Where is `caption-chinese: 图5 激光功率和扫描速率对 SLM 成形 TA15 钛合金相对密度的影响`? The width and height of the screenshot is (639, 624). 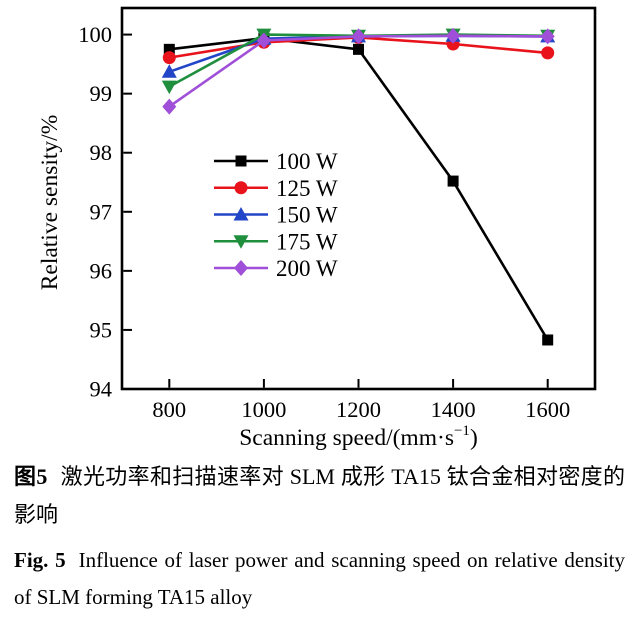 caption-chinese: 图5 激光功率和扫描速率对 SLM 成形 TA15 钛合金相对密度的影响 is located at coordinates (319, 496).